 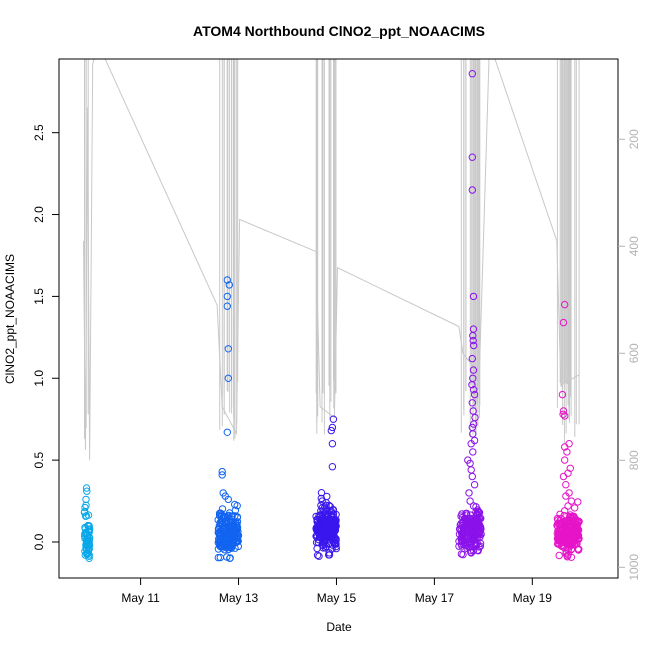 What do you see at coordinates (140, 598) in the screenshot?
I see `x-tick-label: May 11` at bounding box center [140, 598].